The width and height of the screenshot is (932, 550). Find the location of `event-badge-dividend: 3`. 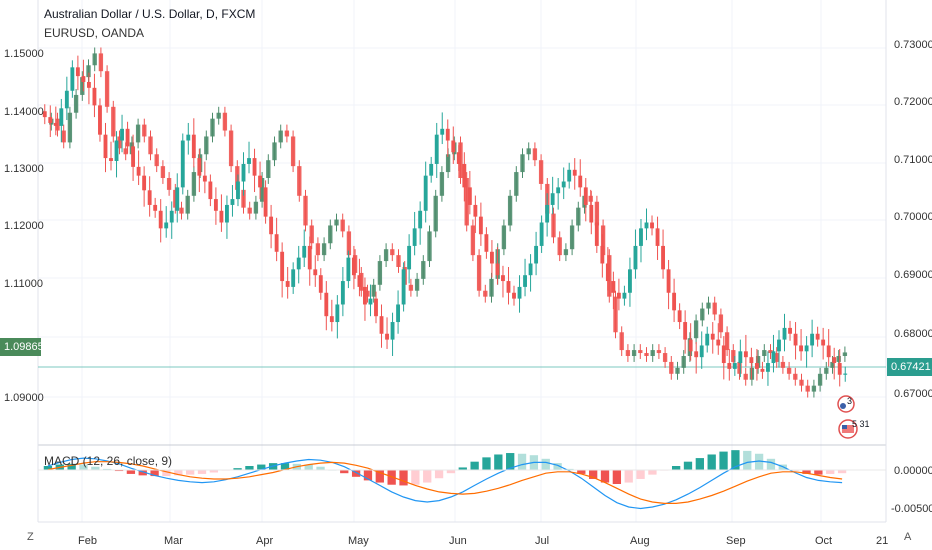

event-badge-dividend: 3 is located at coordinates (846, 404).